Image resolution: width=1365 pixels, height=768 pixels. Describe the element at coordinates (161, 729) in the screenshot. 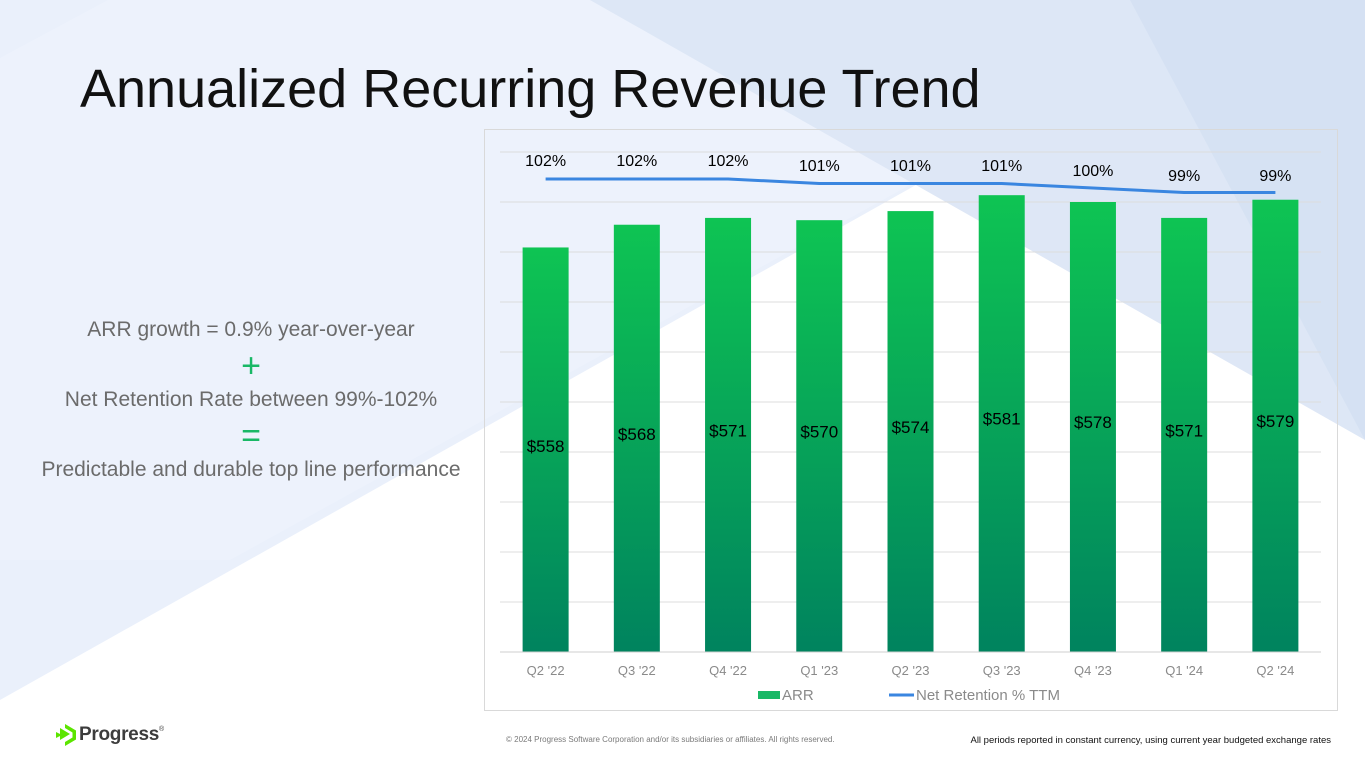

I see `logo-registered-mark: ®` at that location.